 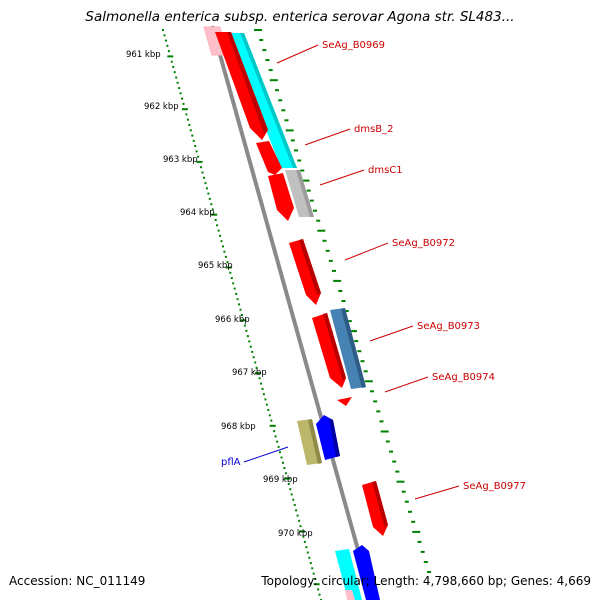 What do you see at coordinates (249, 373) in the screenshot?
I see `kbp-label-967: 967 kbp` at bounding box center [249, 373].